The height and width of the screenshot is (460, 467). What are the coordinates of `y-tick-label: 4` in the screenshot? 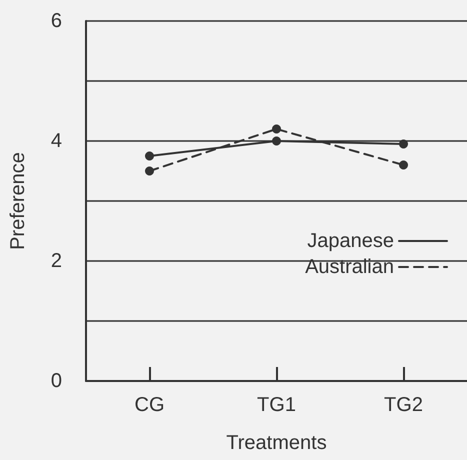 It's located at (56, 141).